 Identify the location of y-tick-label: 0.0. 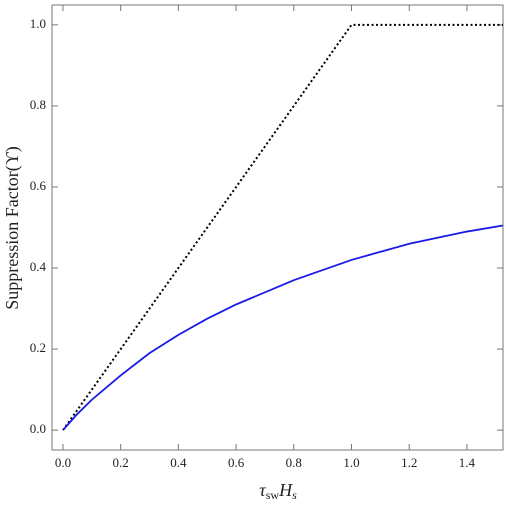
(38, 428).